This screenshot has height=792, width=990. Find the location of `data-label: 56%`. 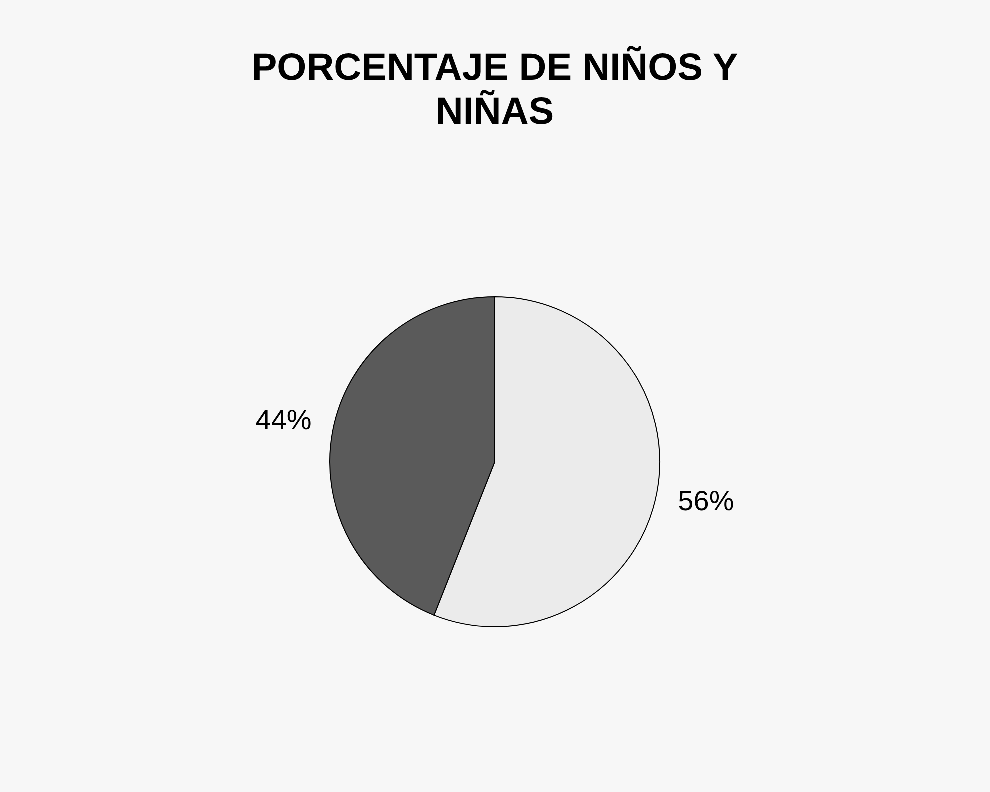

data-label: 56% is located at coordinates (706, 500).